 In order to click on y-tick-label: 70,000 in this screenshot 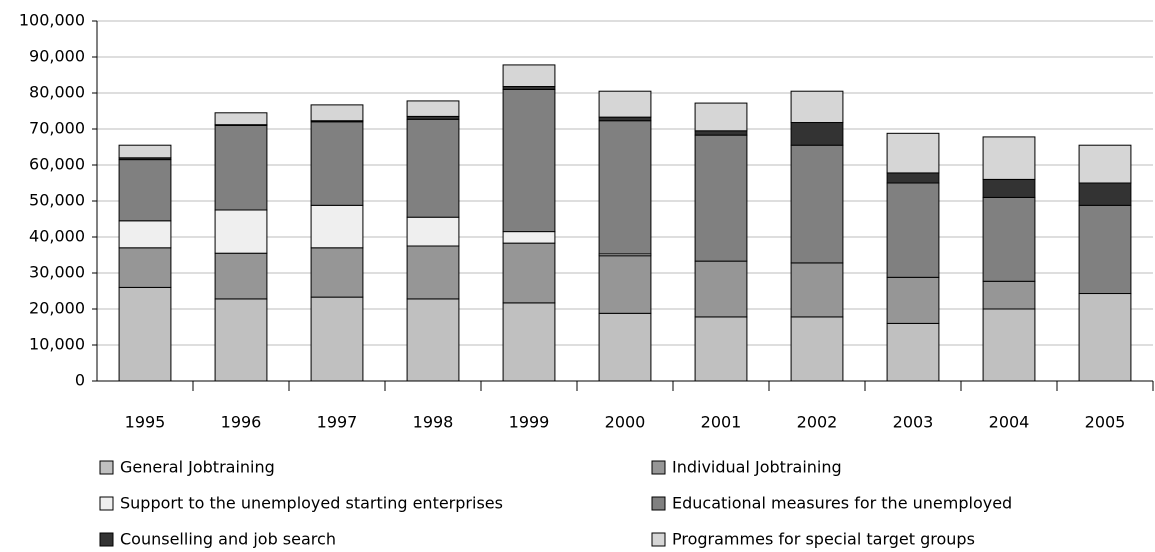, I will do `click(57, 128)`.